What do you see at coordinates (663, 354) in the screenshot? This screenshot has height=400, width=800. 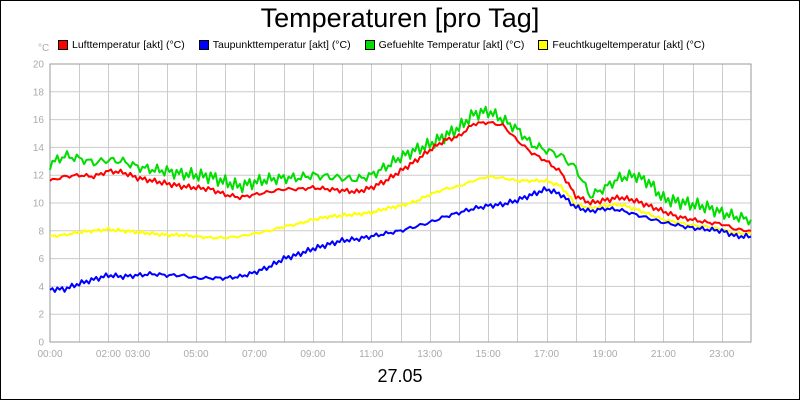 I see `x-tick-label: 21:00` at bounding box center [663, 354].